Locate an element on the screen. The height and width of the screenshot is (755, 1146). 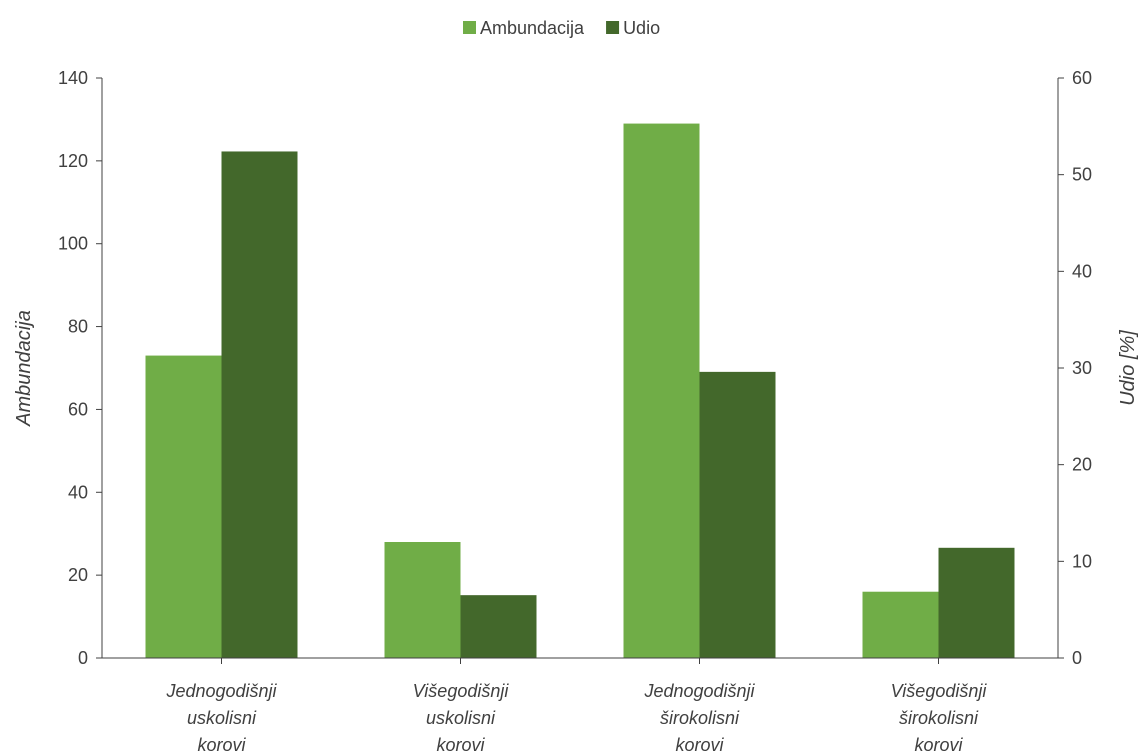
left-tick-label: 0 is located at coordinates (83, 658).